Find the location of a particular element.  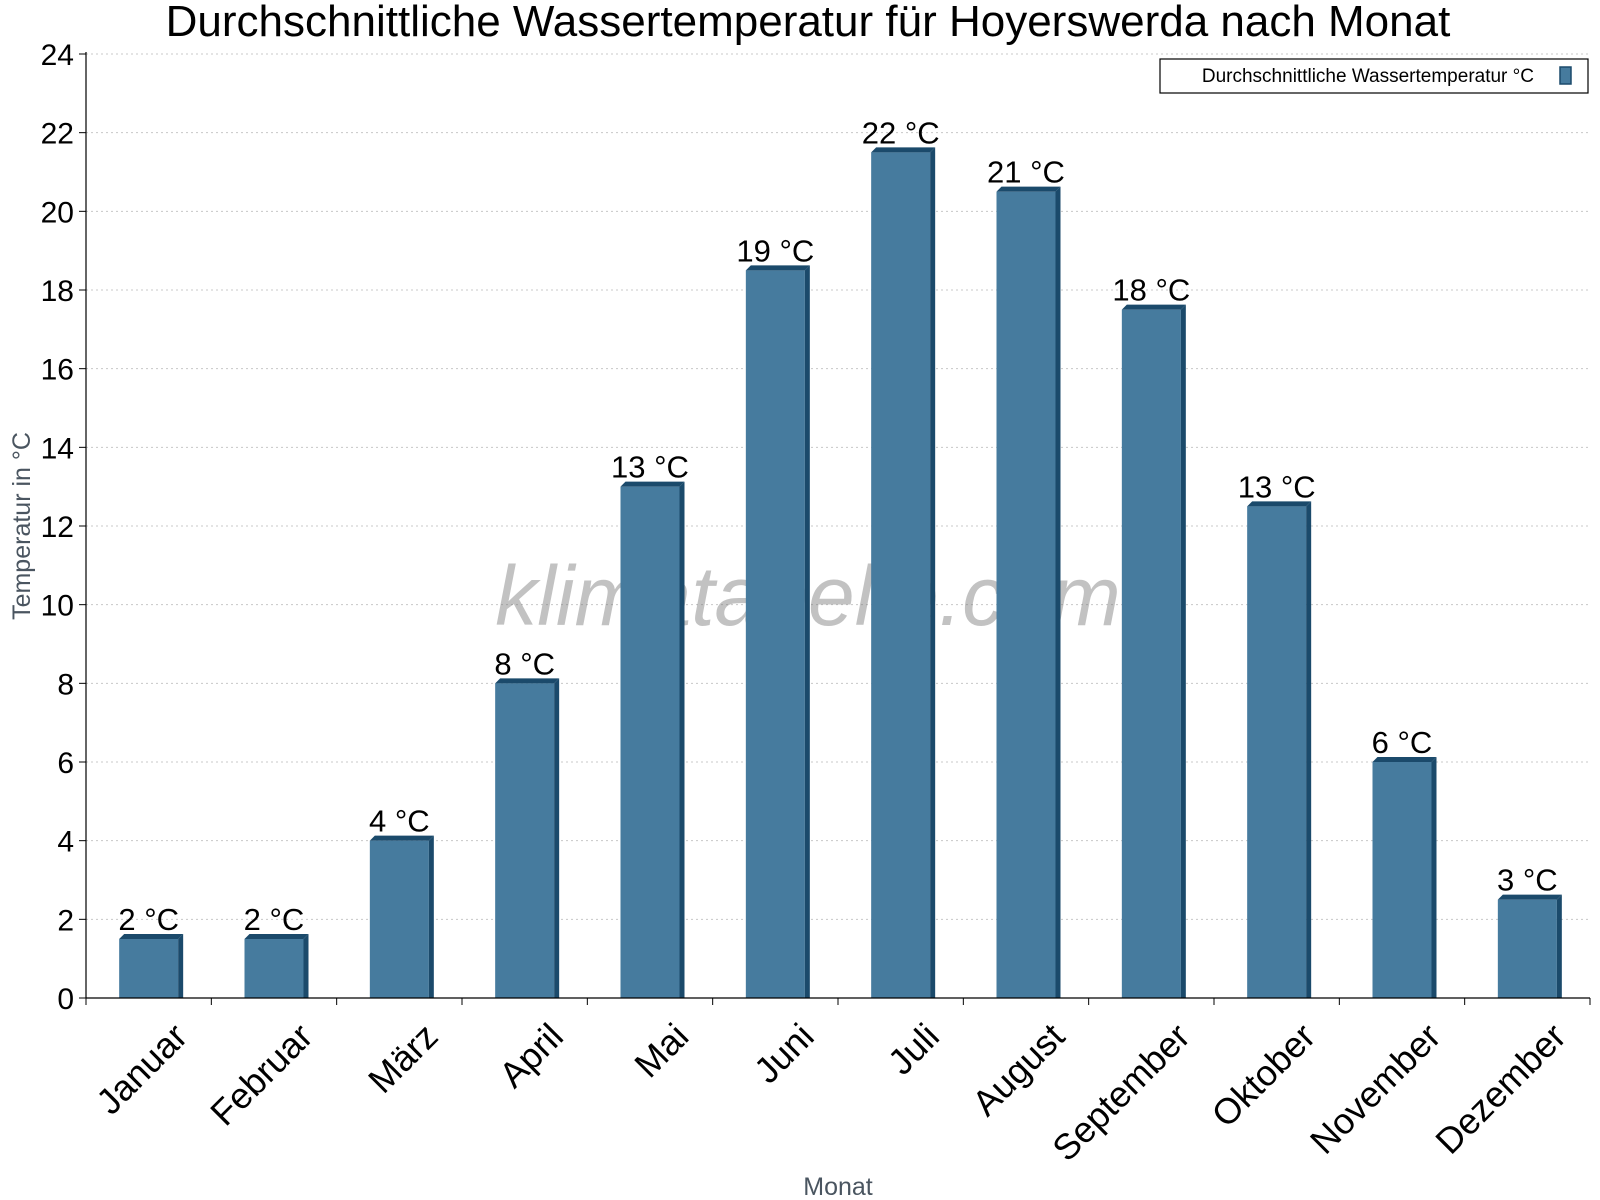

legend: Durchschnittliche Wassertemperatur °C is located at coordinates (1374, 76).